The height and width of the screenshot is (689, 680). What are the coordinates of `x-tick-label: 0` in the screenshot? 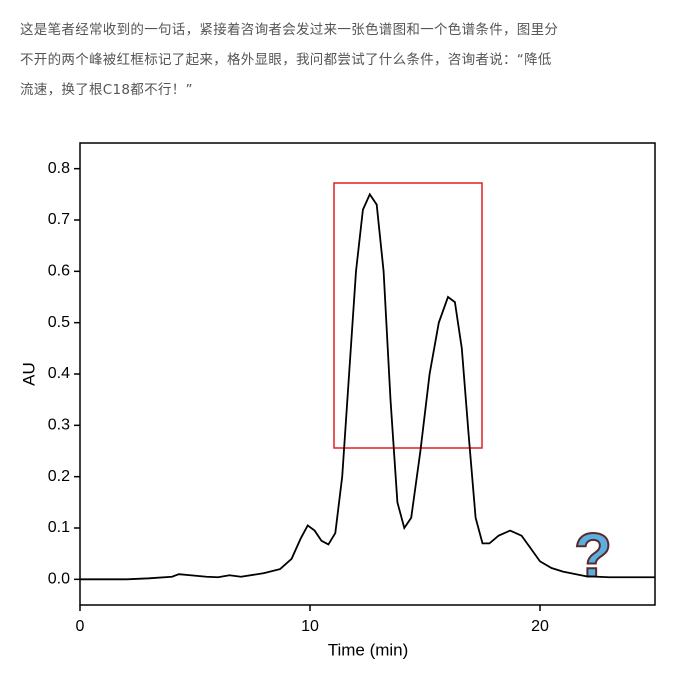 It's located at (80, 626).